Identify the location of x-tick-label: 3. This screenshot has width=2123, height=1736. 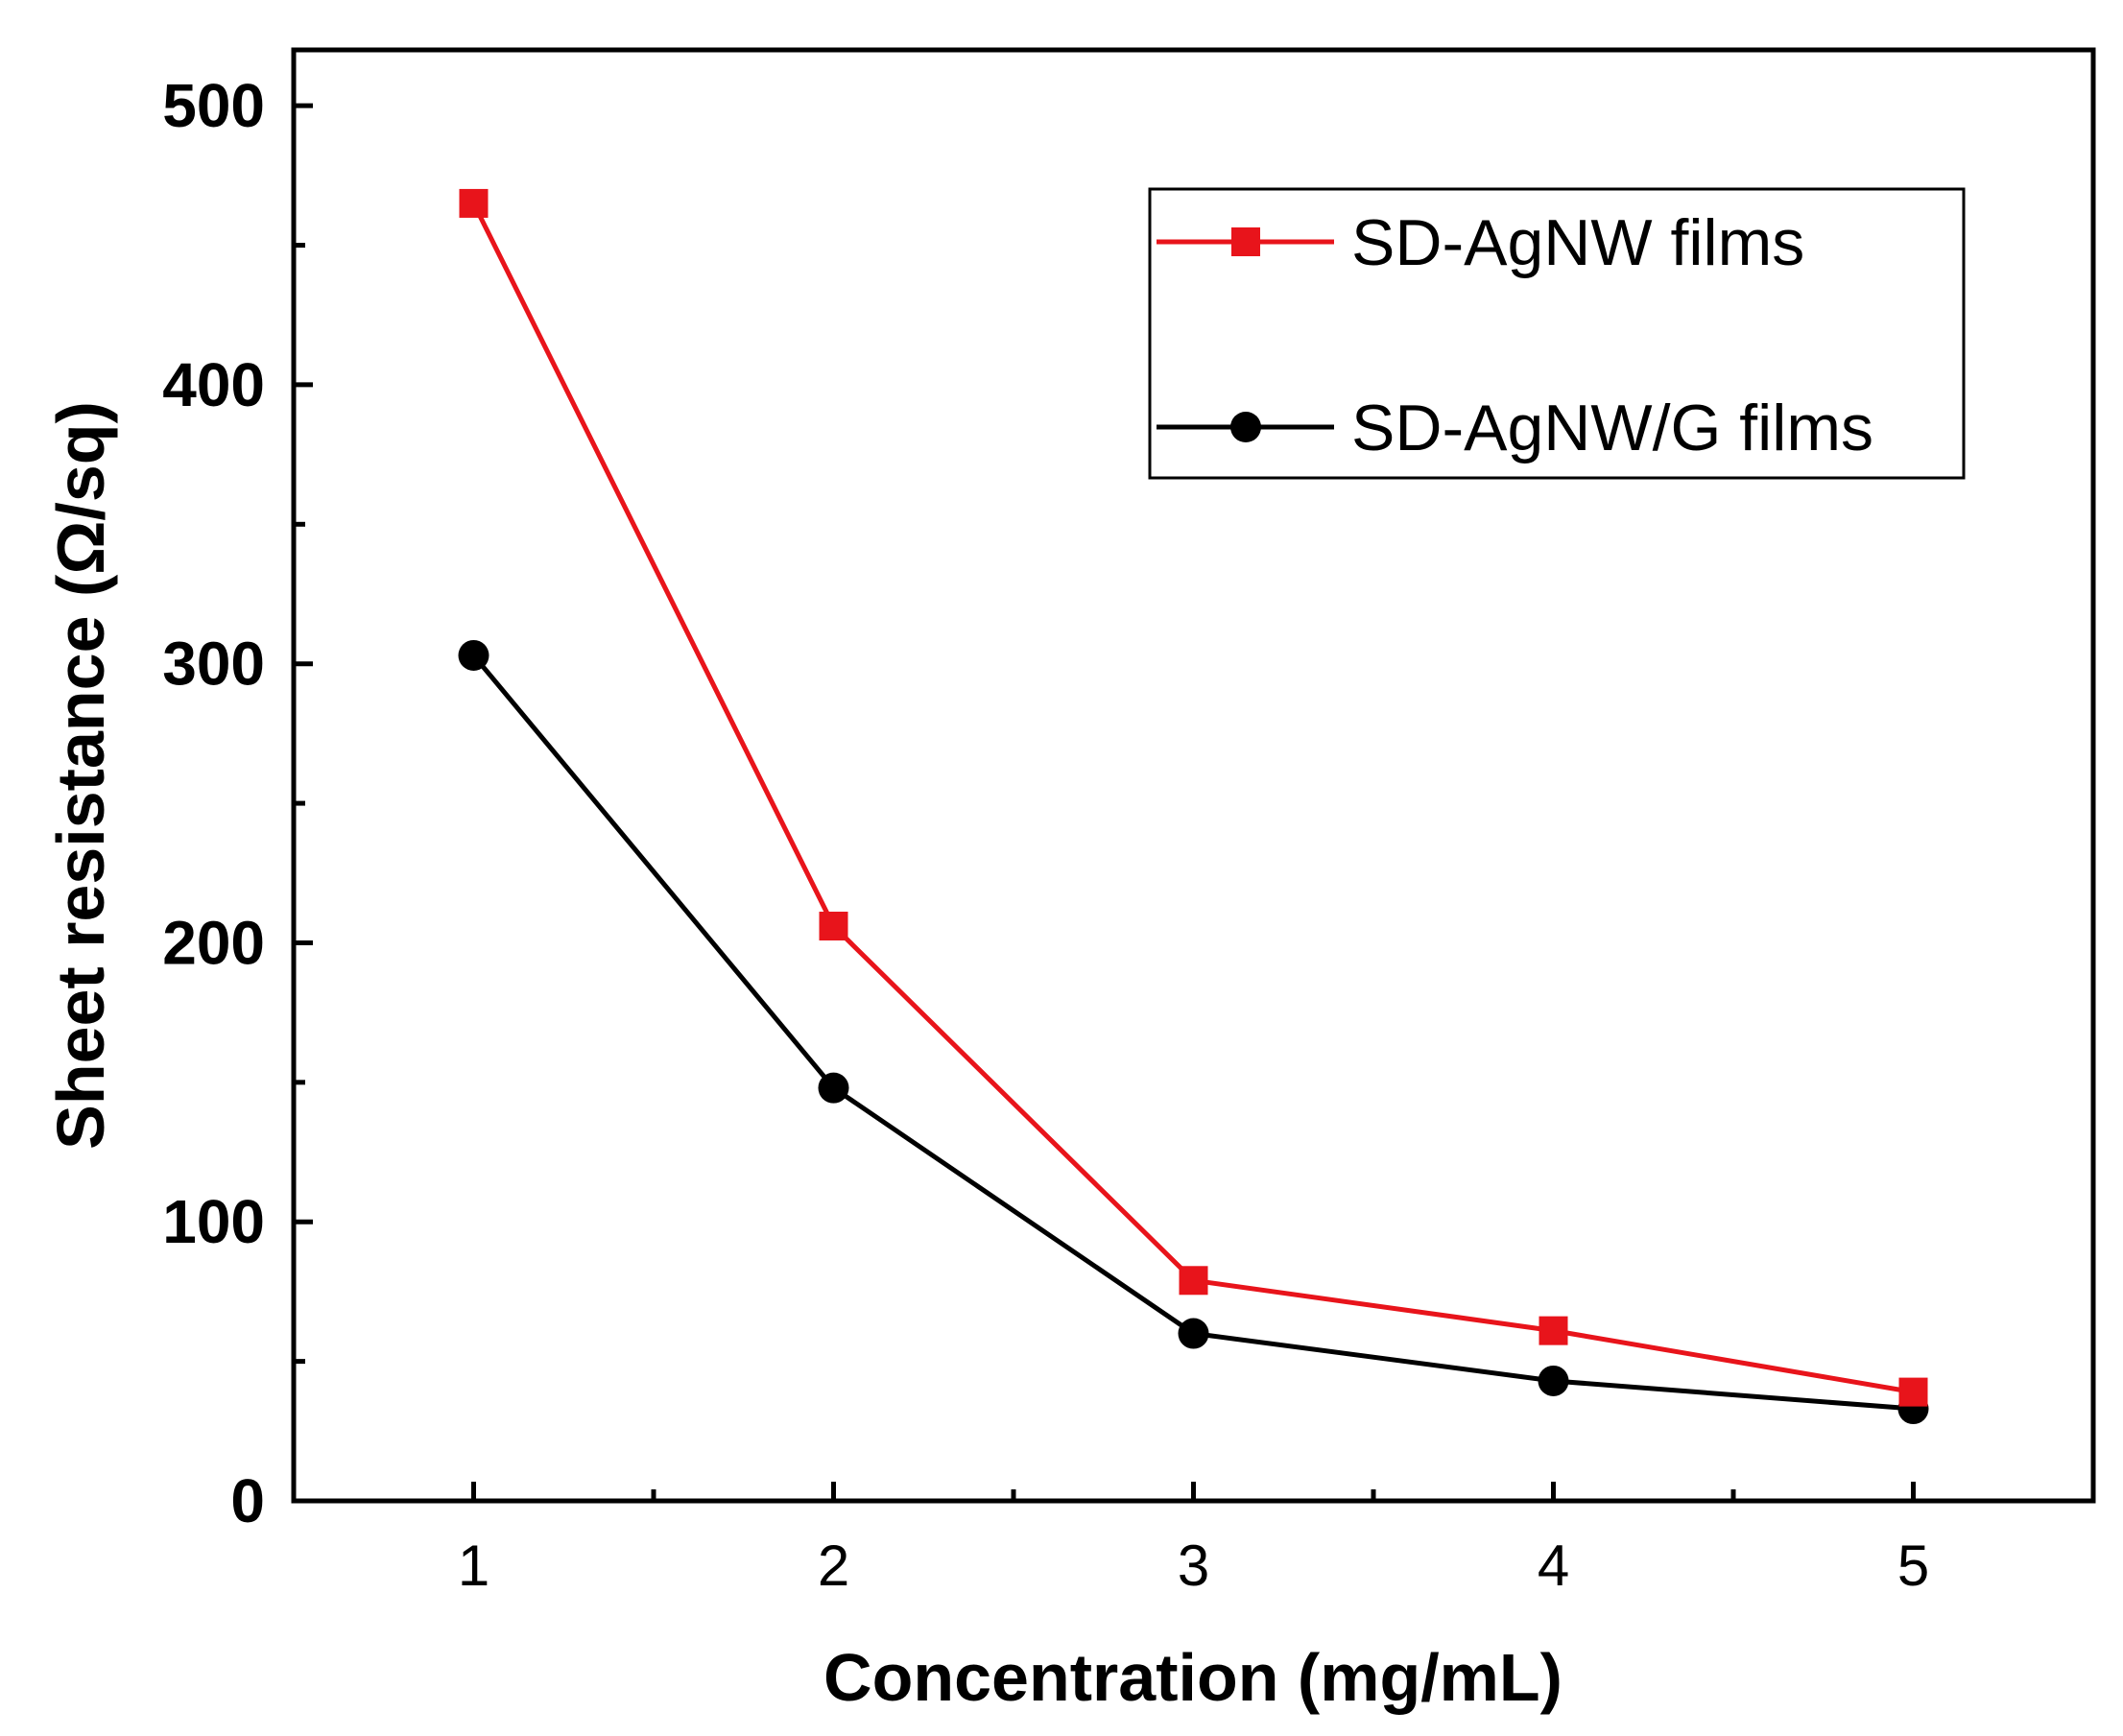
(1194, 1566).